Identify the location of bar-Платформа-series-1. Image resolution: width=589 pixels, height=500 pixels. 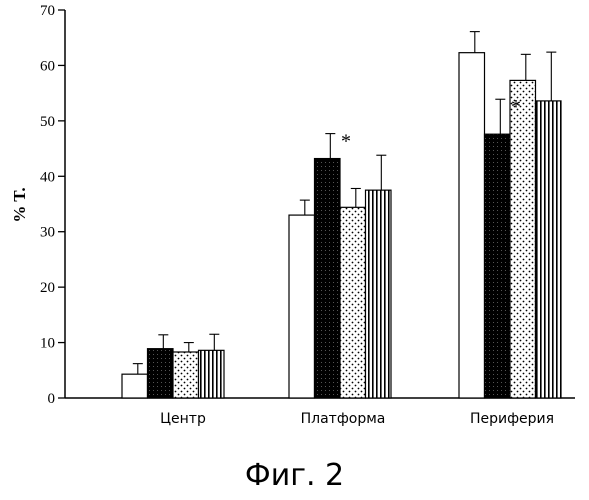
(302, 306).